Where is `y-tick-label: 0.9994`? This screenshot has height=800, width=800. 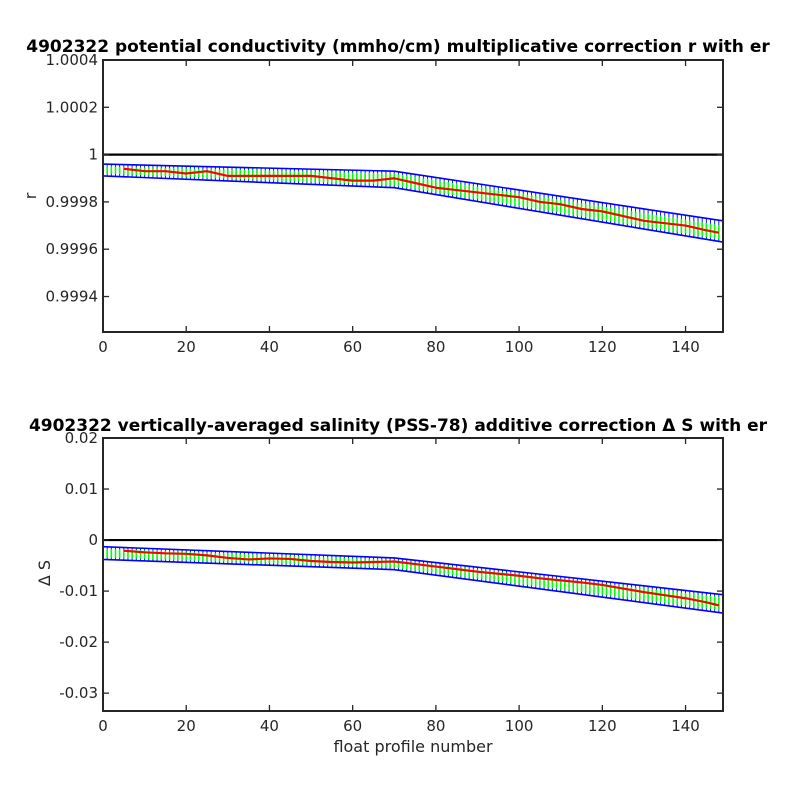
y-tick-label: 0.9994 is located at coordinates (72, 297).